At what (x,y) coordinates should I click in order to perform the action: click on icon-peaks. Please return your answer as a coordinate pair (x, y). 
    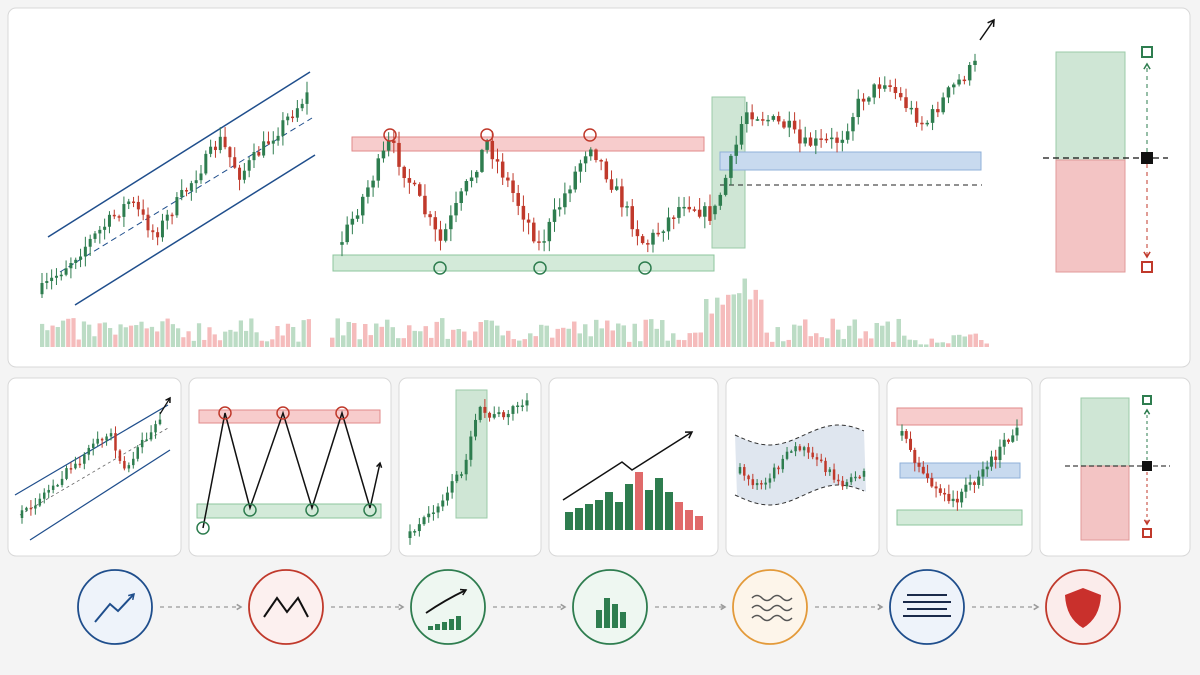
    Looking at the image, I should click on (286, 607).